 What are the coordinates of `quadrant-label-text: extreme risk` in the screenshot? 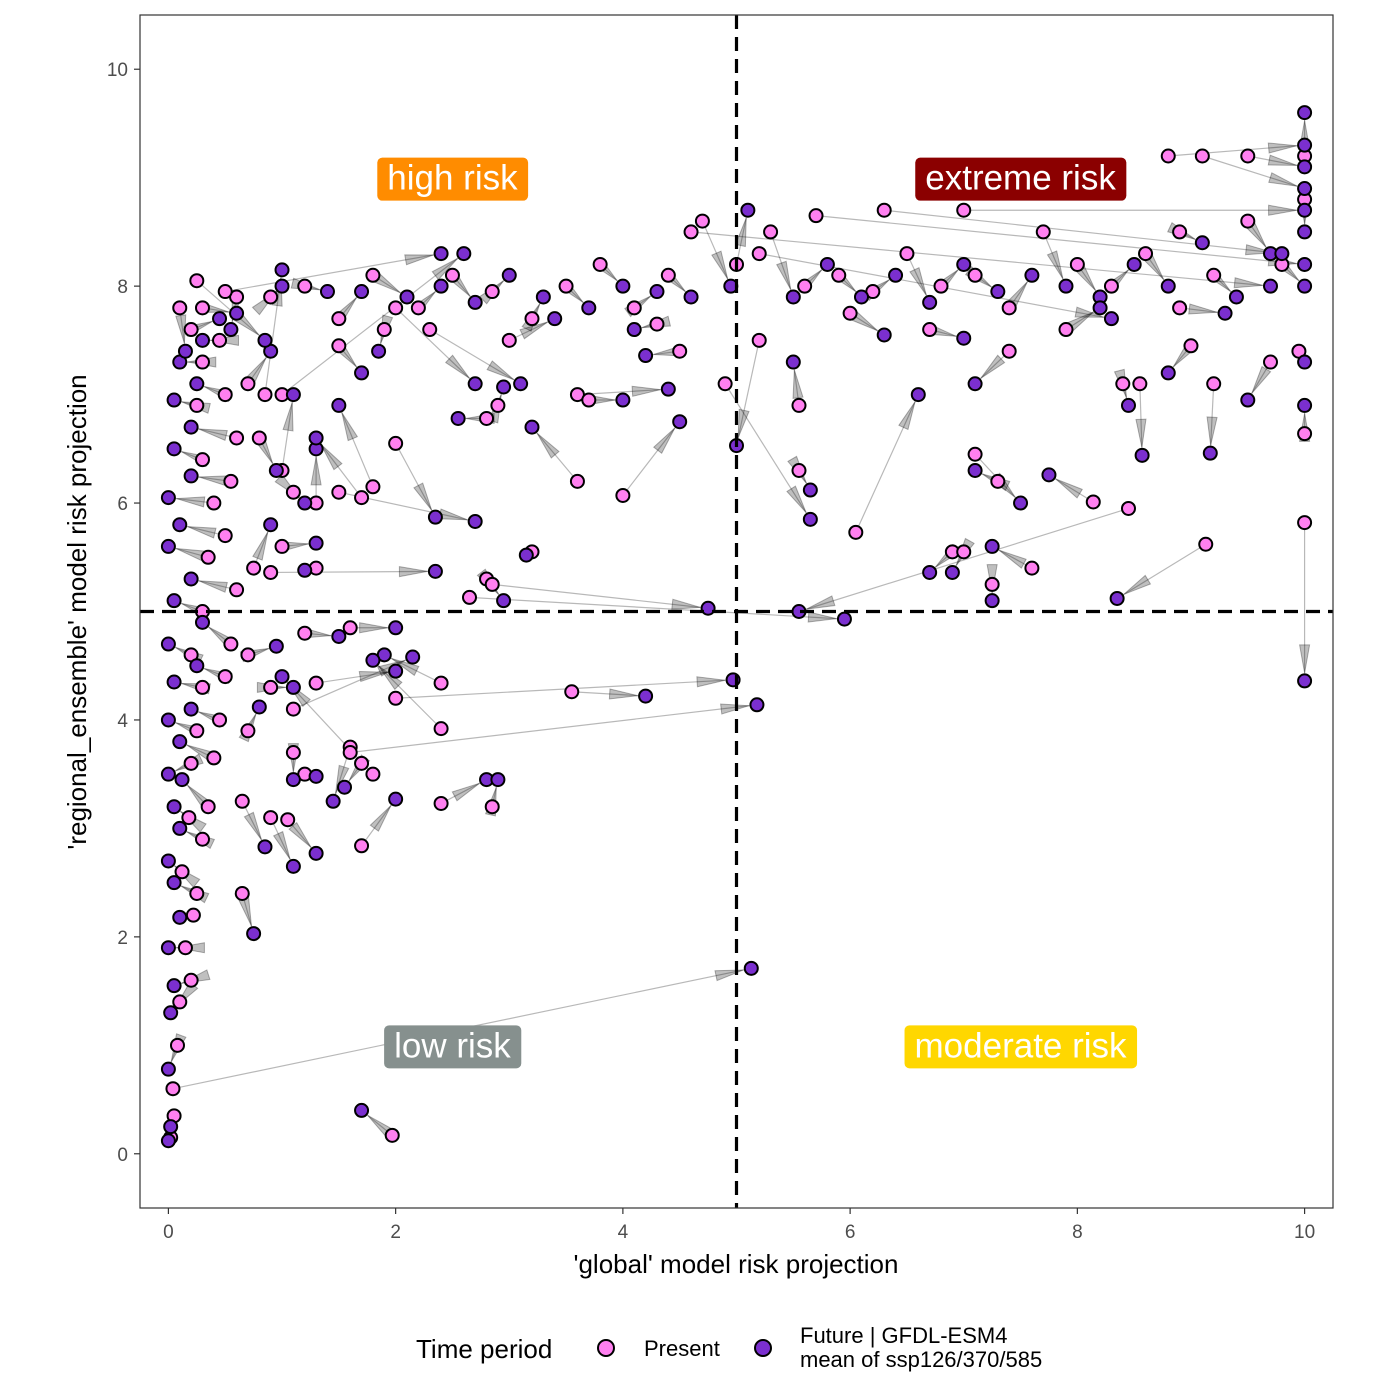 It's located at (1020, 178).